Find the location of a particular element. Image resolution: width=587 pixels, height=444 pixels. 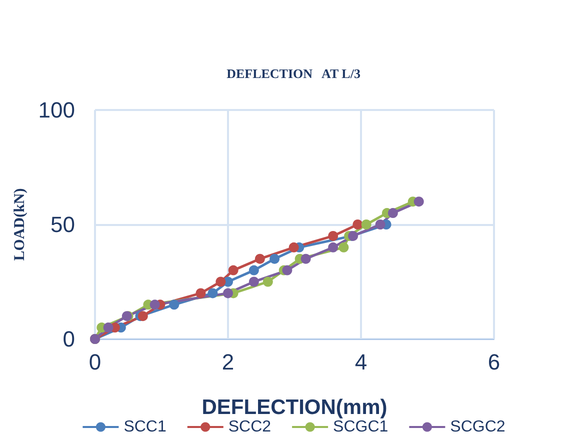

x-tick-label: 6 is located at coordinates (494, 362).